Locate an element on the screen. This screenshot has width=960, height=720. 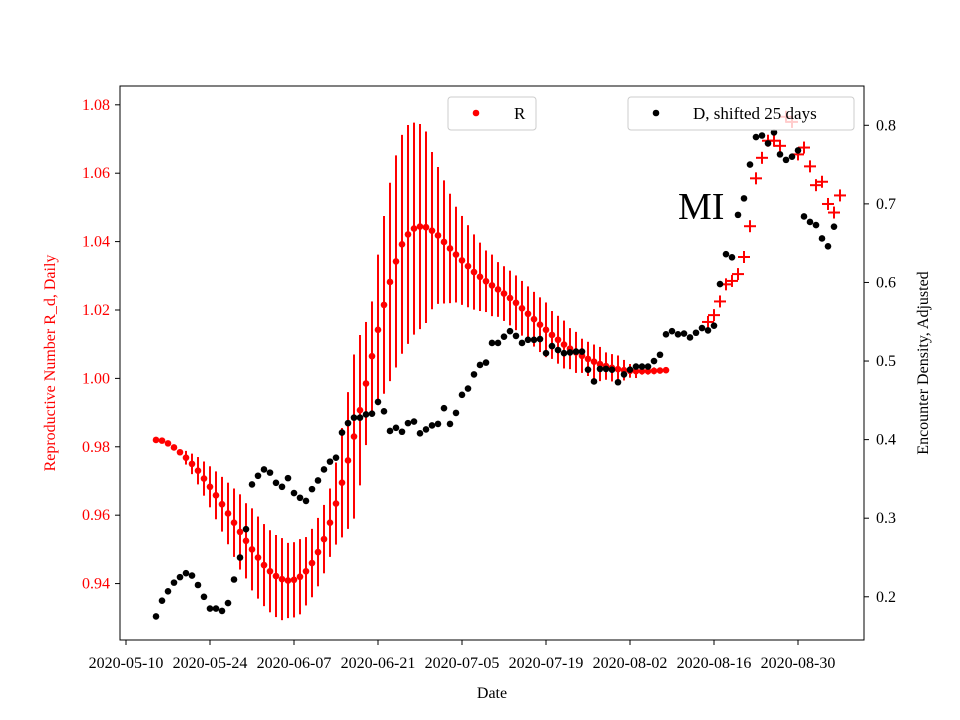
legend-d-box is located at coordinates (741, 113).